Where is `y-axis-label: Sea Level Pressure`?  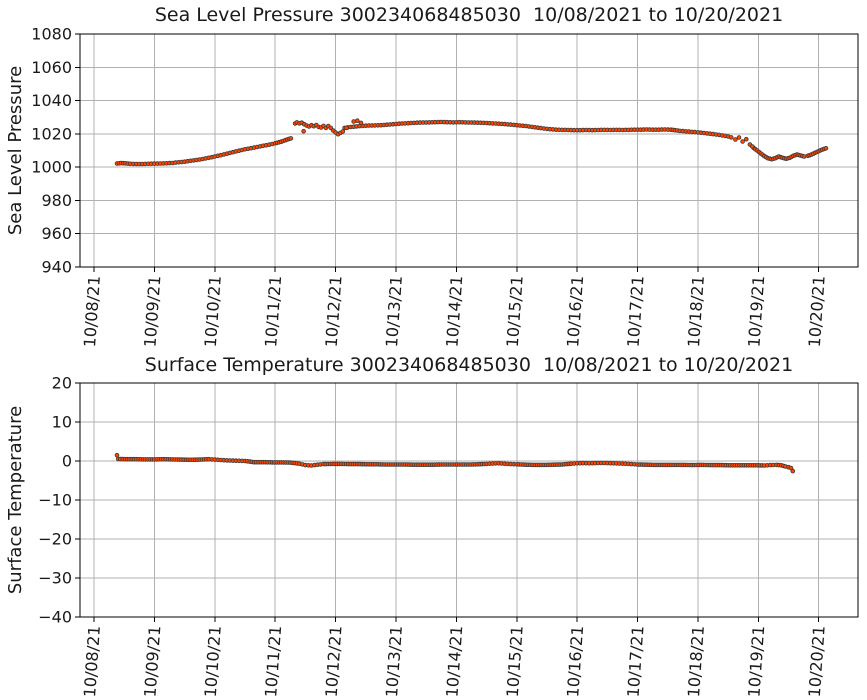
y-axis-label: Sea Level Pressure is located at coordinates (15, 150).